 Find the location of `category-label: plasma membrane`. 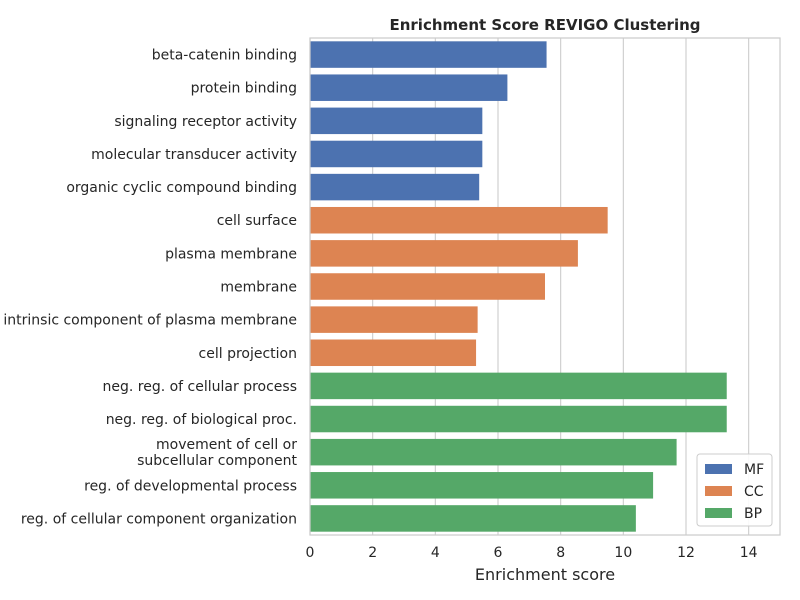

category-label: plasma membrane is located at coordinates (231, 254).